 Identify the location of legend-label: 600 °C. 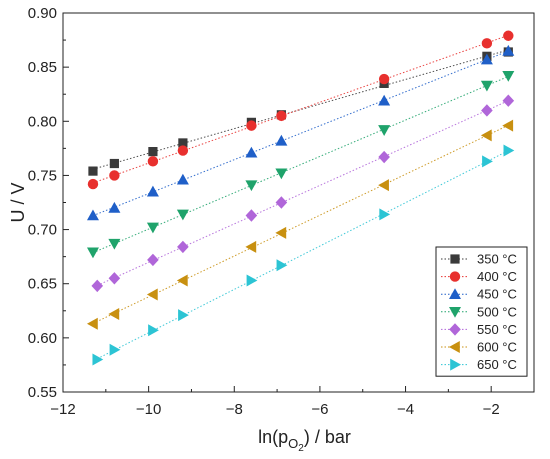
(497, 347).